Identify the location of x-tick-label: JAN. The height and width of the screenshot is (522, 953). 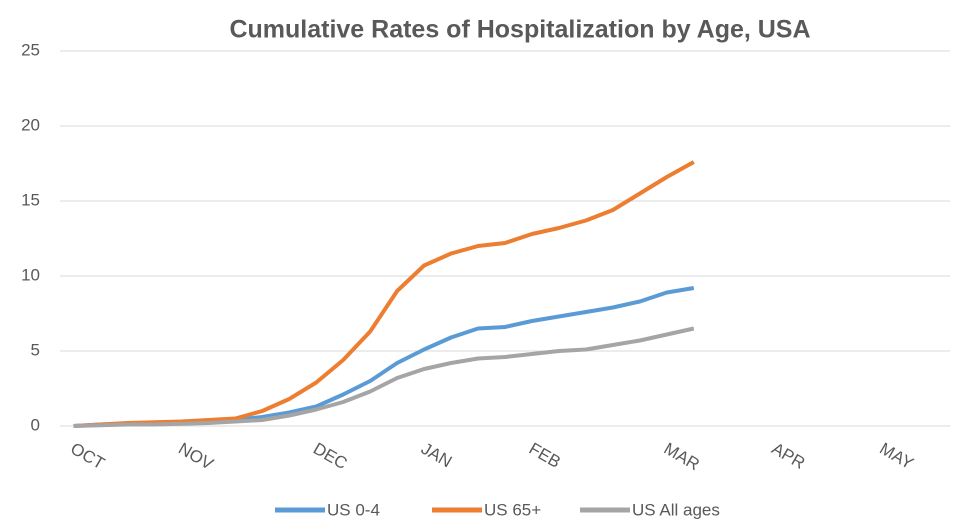
(436, 455).